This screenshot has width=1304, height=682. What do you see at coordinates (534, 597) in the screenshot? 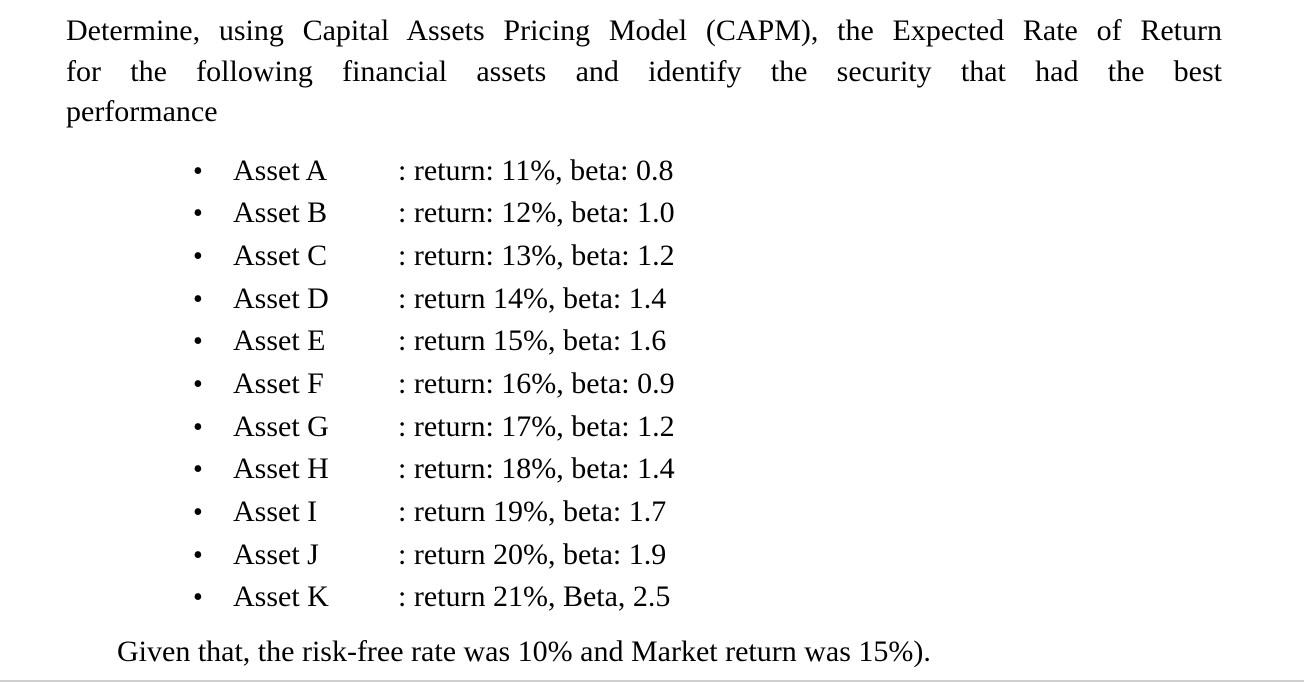
I see `asset-detail: : return 21%, Beta, 2.5` at bounding box center [534, 597].